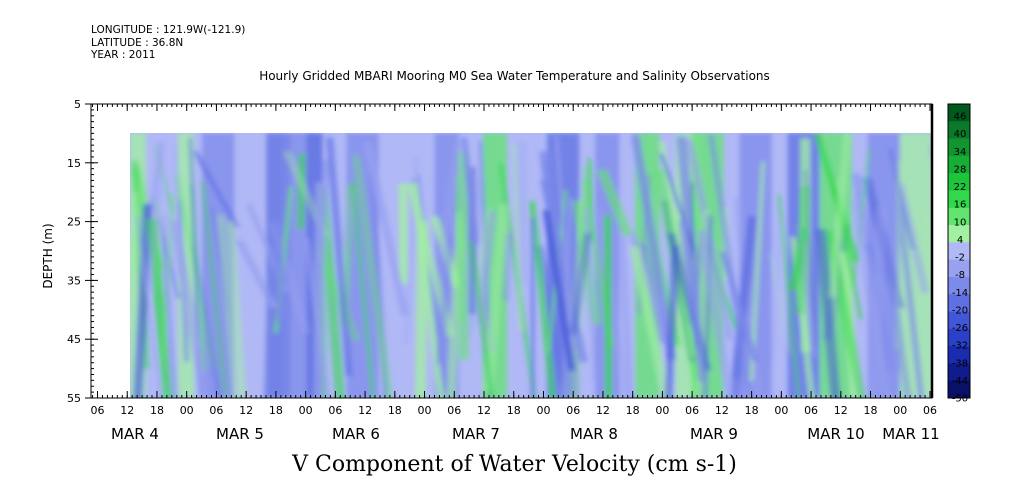  What do you see at coordinates (960, 117) in the screenshot?
I see `colorbar-label: 46` at bounding box center [960, 117].